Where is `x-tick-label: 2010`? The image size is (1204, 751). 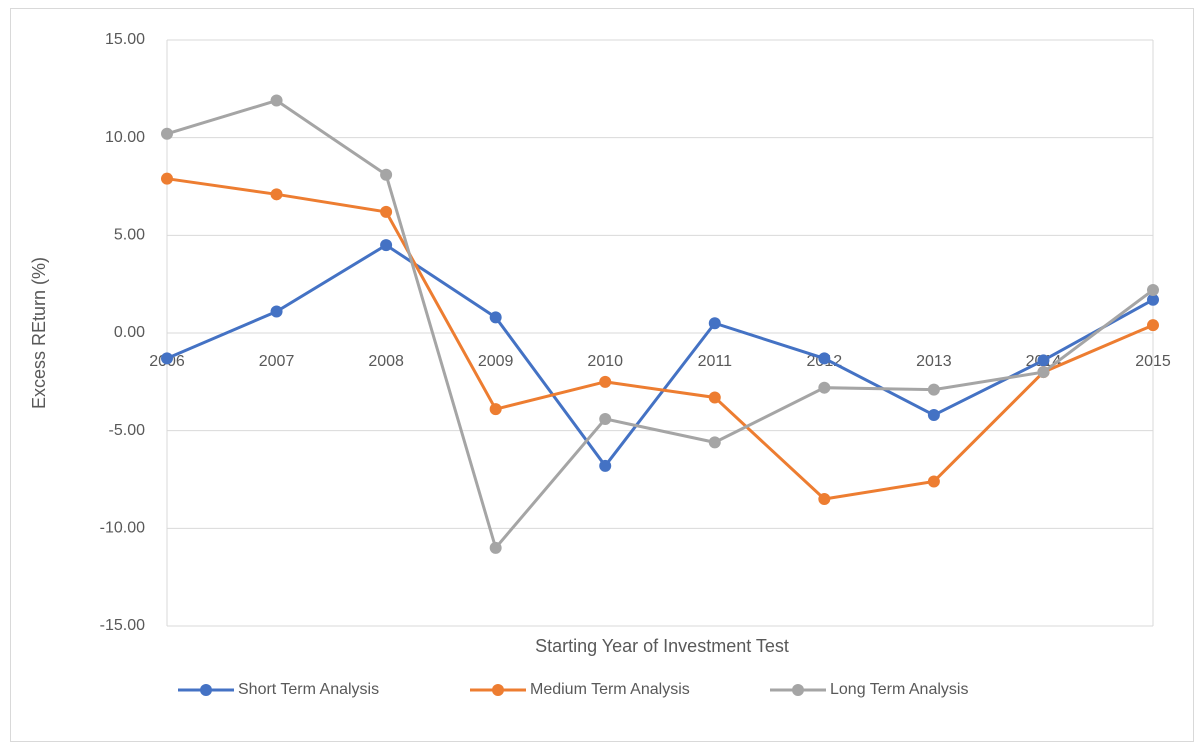 x-tick-label: 2010 is located at coordinates (605, 361).